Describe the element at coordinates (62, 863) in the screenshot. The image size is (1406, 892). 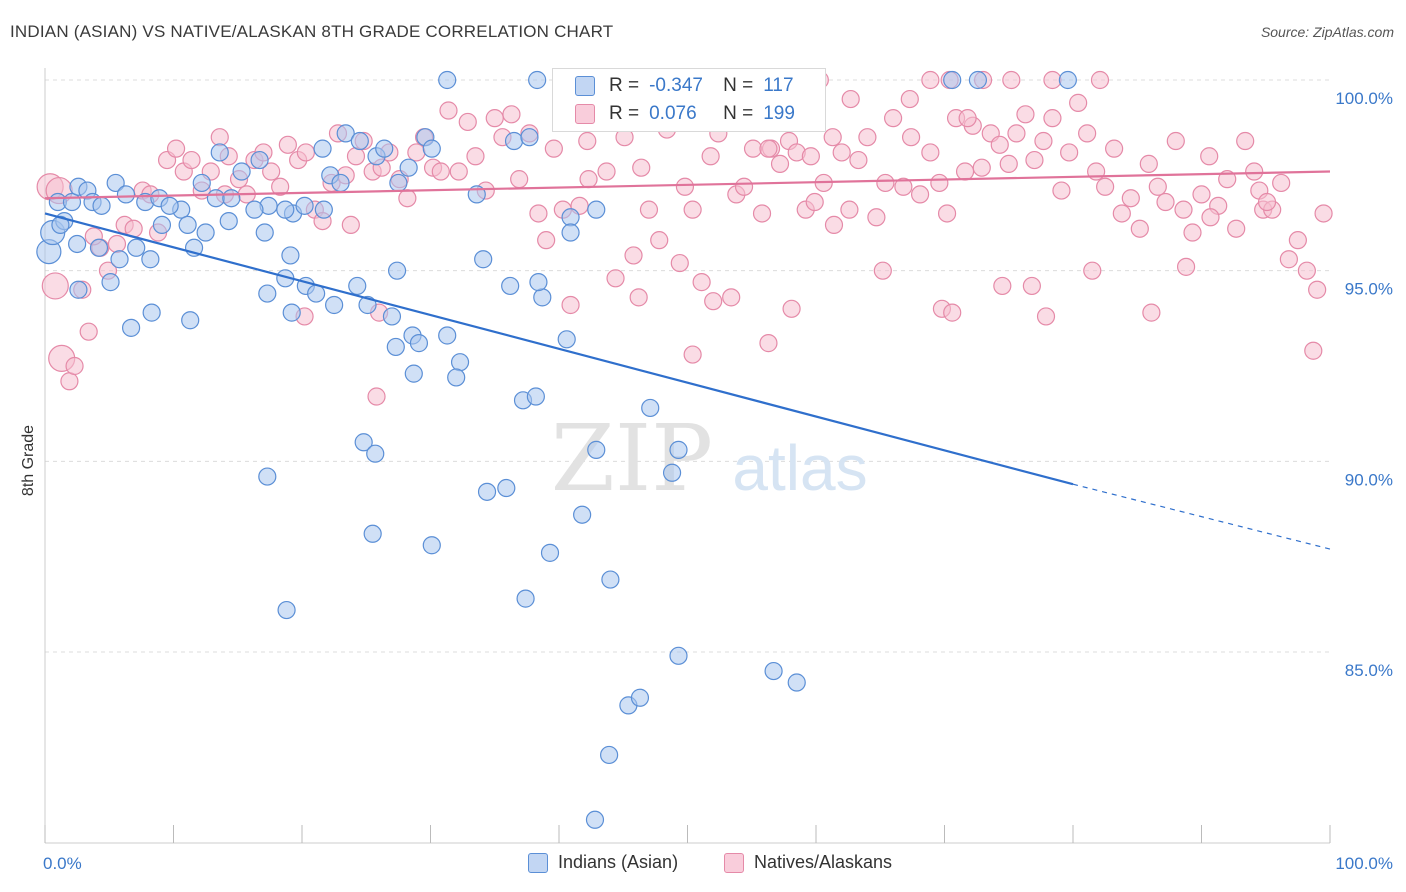
I see `x-tick-label: 0.0%` at that location.